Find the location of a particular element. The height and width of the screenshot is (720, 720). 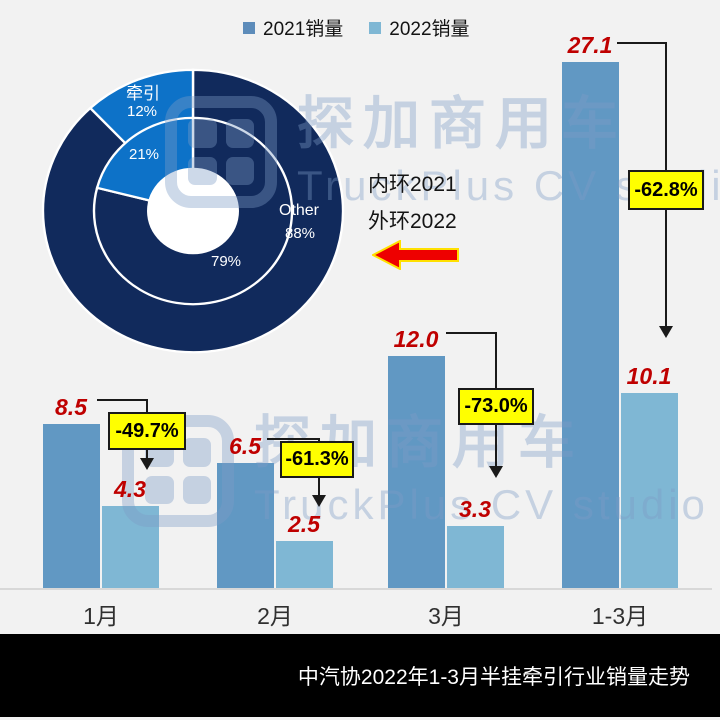

value-label-2021-1月: 8.5 is located at coordinates (71, 407).